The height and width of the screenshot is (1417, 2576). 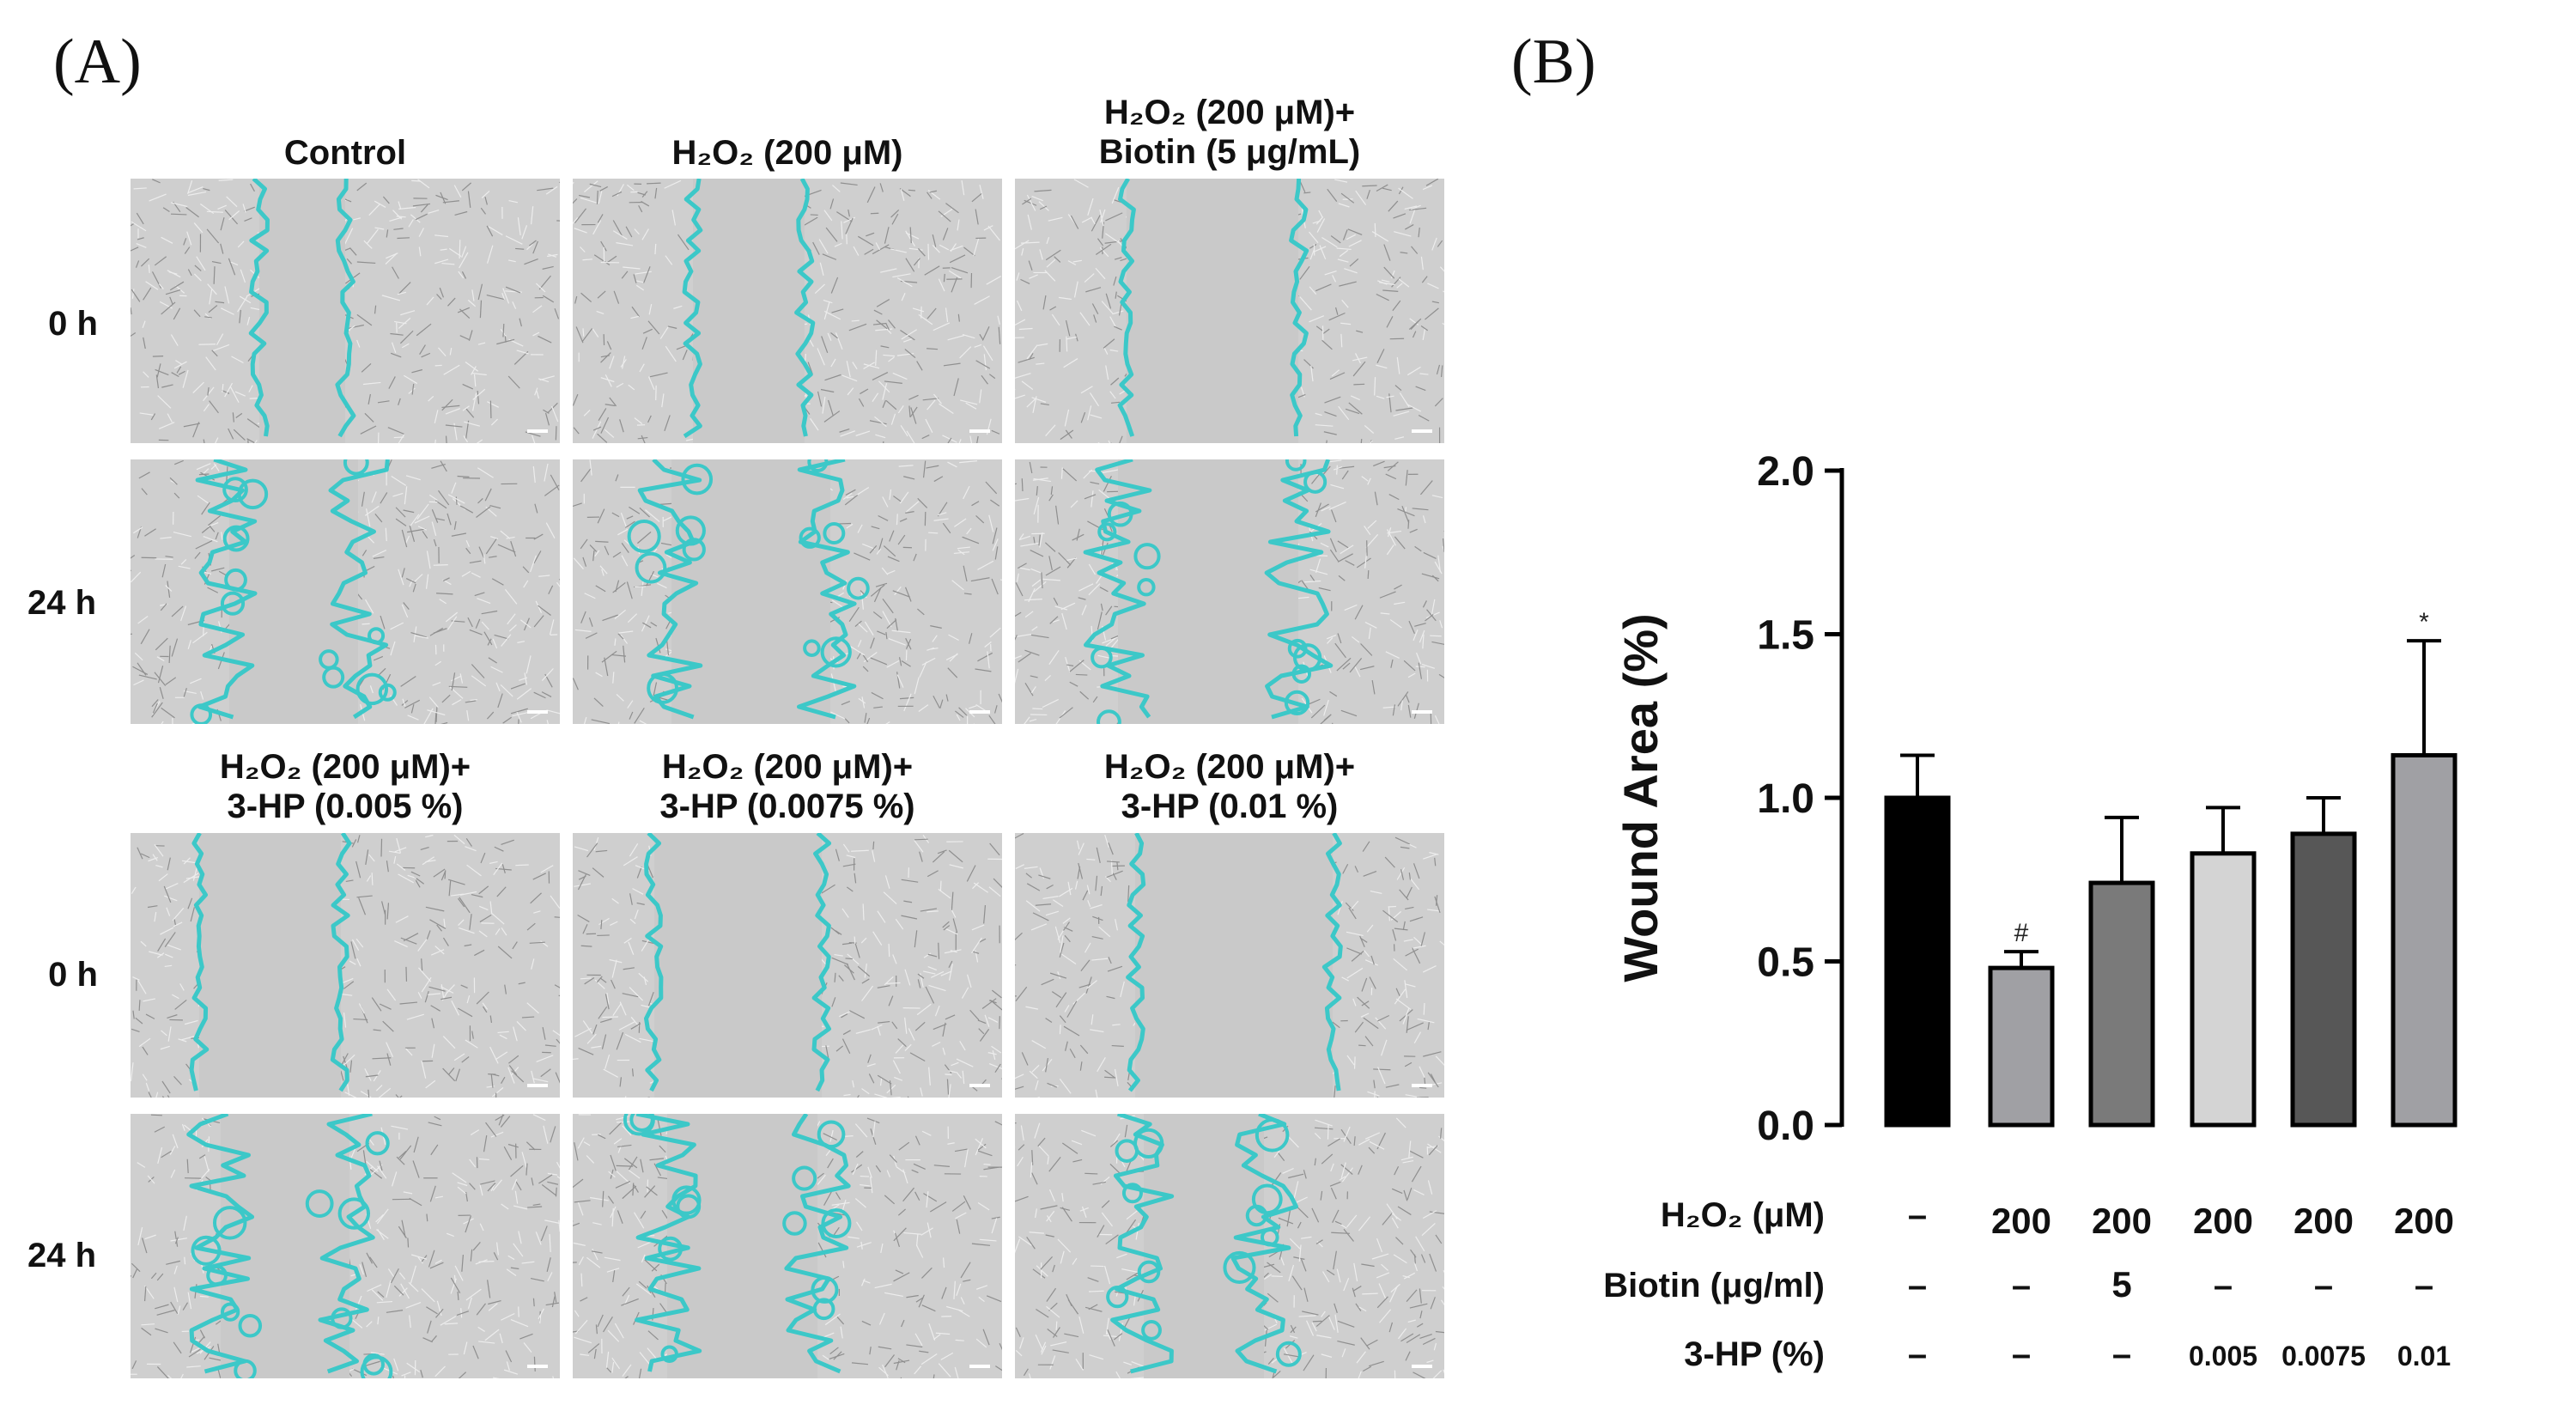 What do you see at coordinates (2424, 622) in the screenshot?
I see `significance-marker: *` at bounding box center [2424, 622].